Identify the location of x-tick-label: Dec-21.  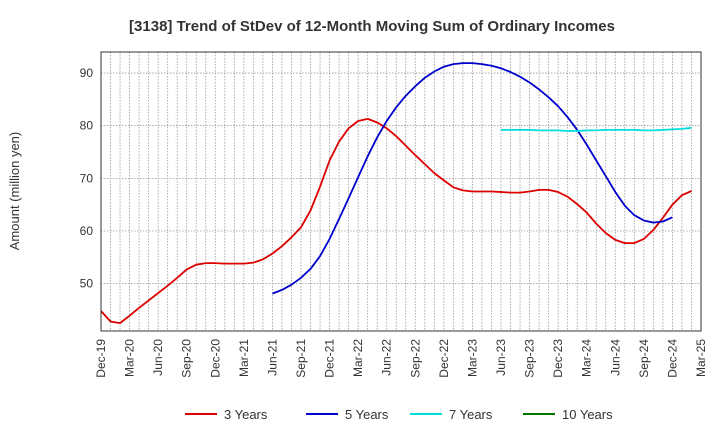
(330, 358).